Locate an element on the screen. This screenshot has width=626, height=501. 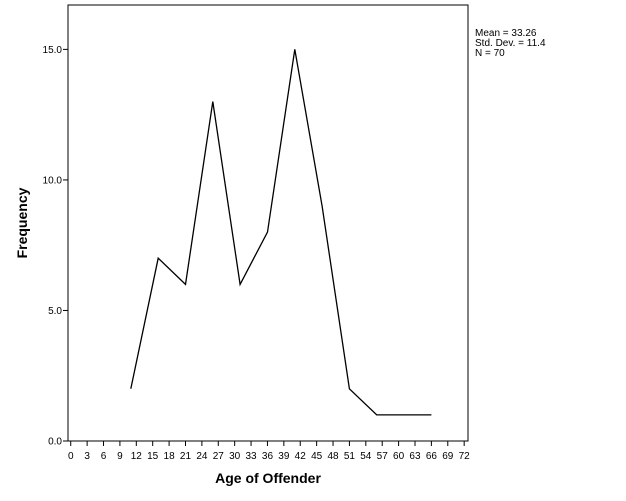
x-tick-label-24: 72 is located at coordinates (465, 456).